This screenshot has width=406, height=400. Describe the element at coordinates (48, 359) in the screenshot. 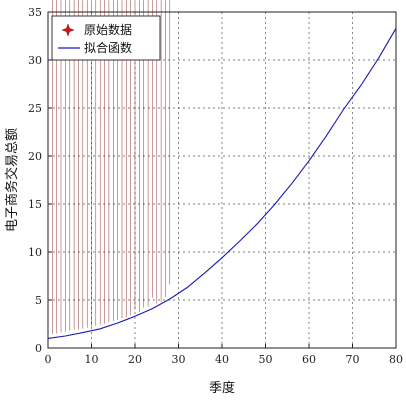

I see `x-tick-label: 0` at that location.